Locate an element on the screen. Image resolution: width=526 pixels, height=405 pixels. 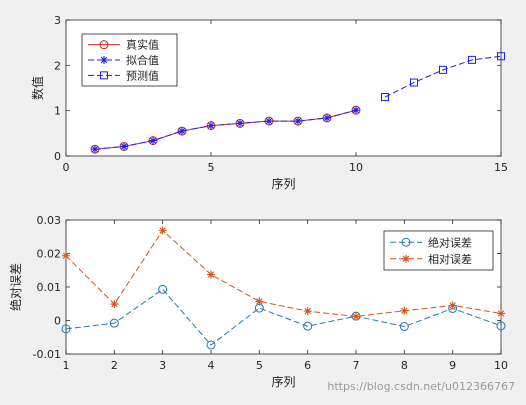
legend-label: 预测值 is located at coordinates (142, 75).